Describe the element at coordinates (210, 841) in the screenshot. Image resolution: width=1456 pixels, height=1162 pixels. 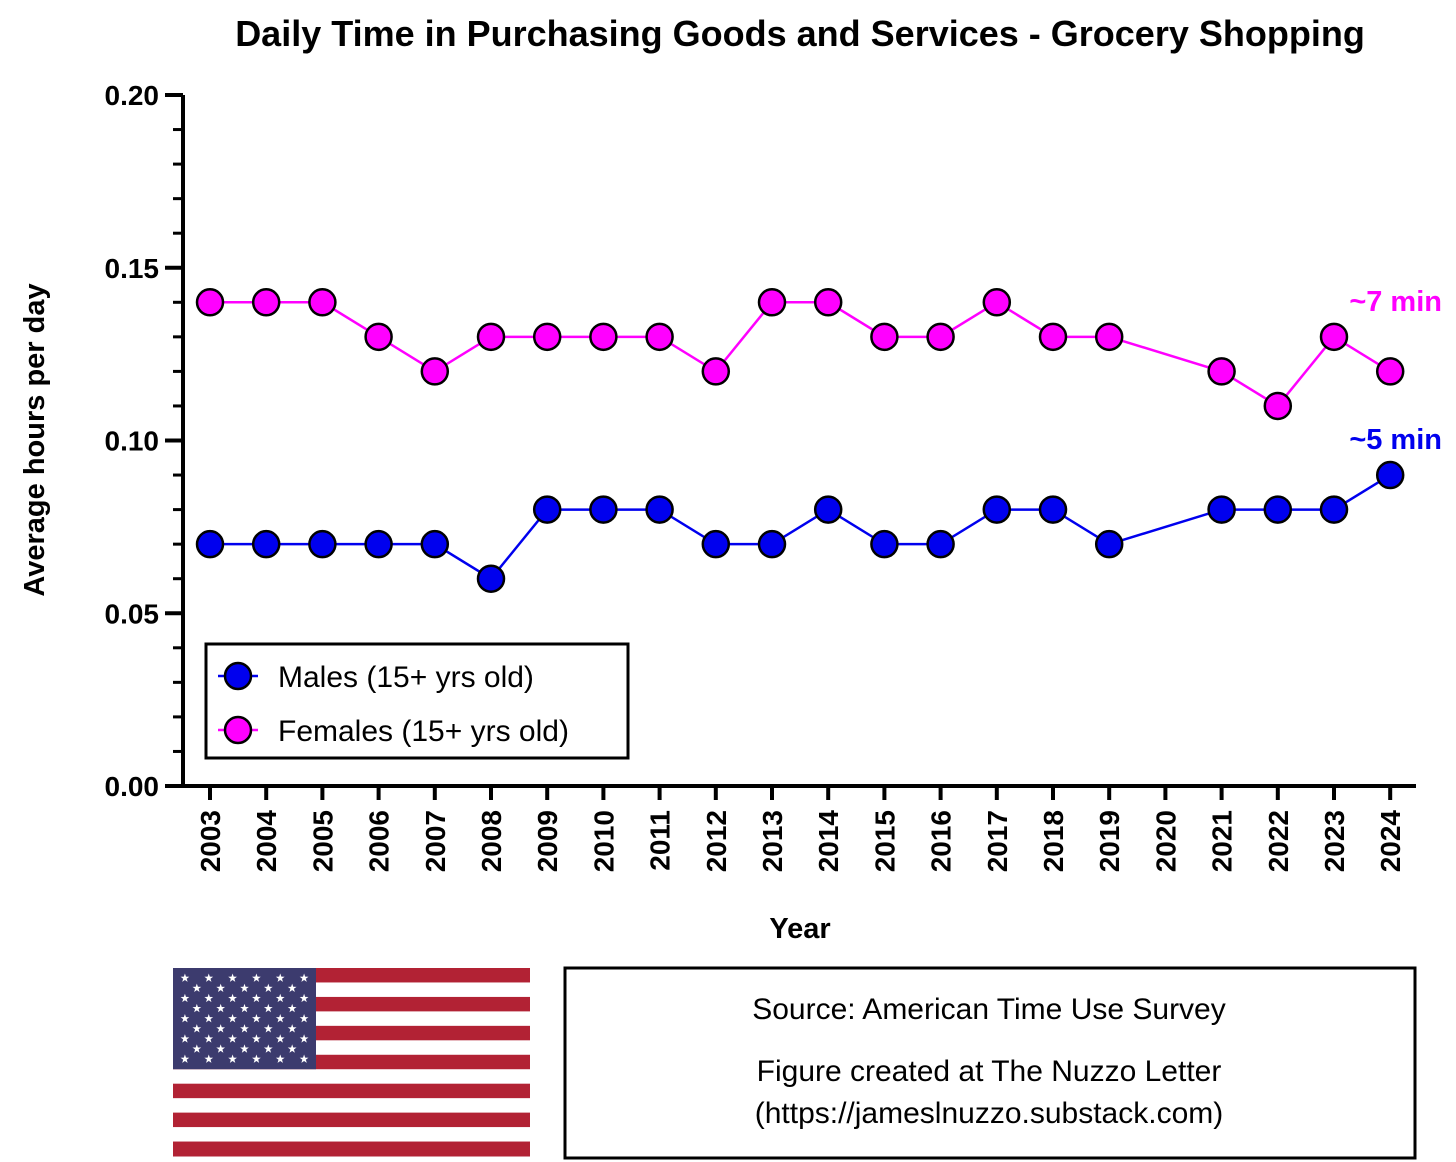
I see `x-tick-label: 2003` at that location.